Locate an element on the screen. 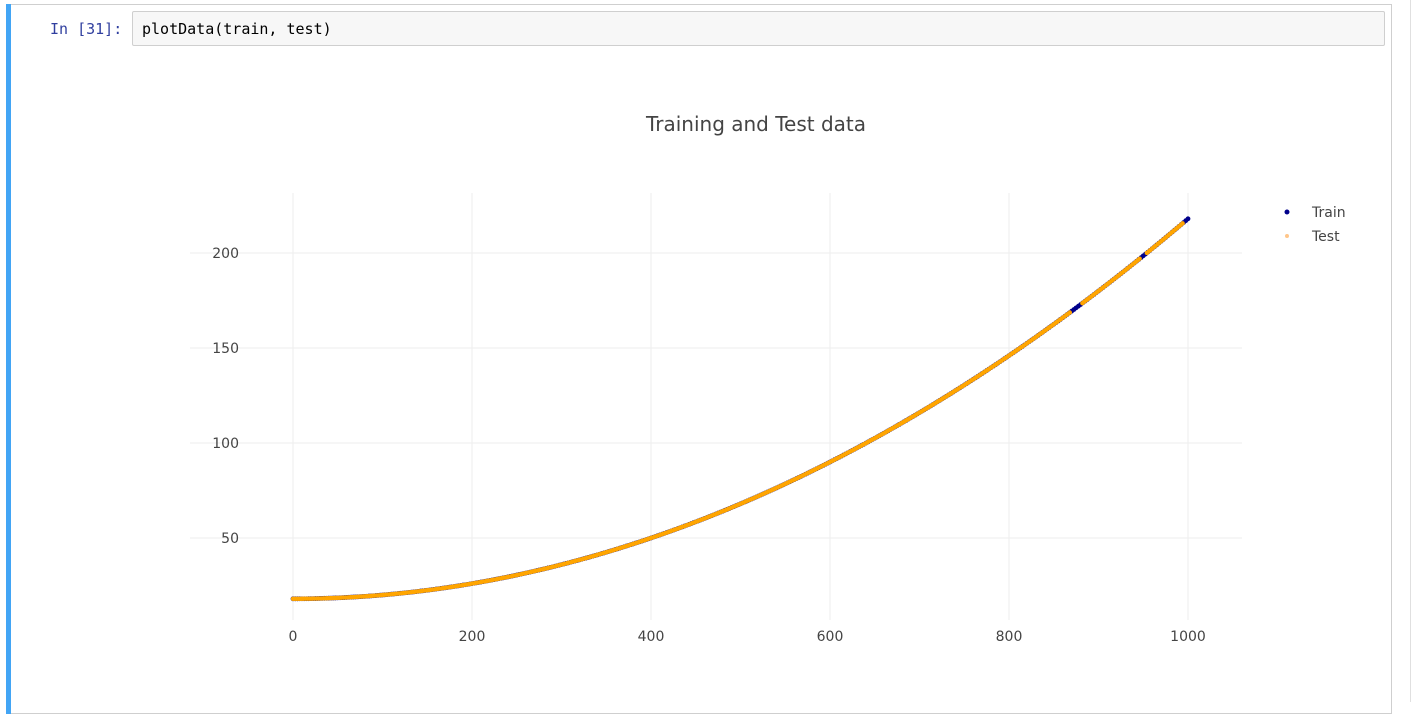  cell-prompt: In [31]: is located at coordinates (86, 29).